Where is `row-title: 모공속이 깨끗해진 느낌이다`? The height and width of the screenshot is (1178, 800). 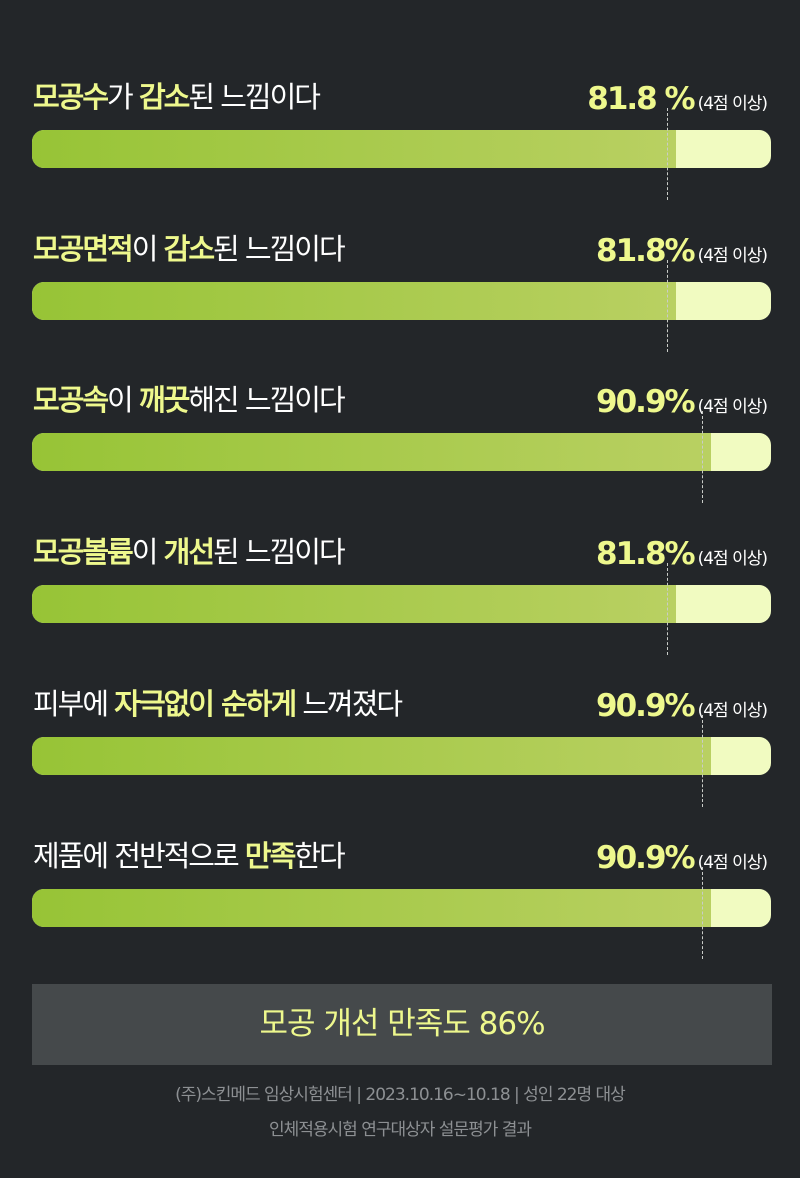
row-title: 모공속이 깨끗해진 느낌이다 is located at coordinates (189, 400).